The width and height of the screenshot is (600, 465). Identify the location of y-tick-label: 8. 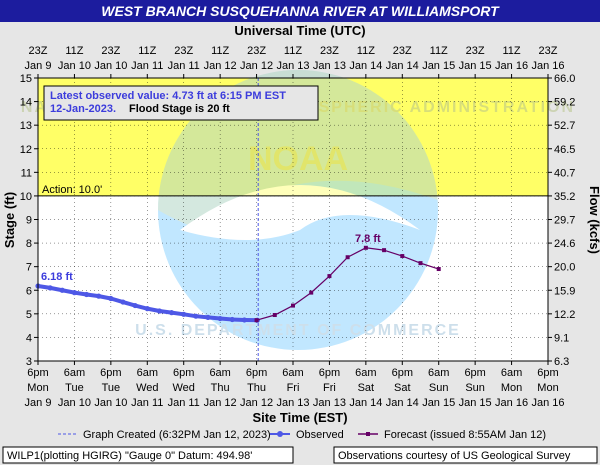
(29, 244).